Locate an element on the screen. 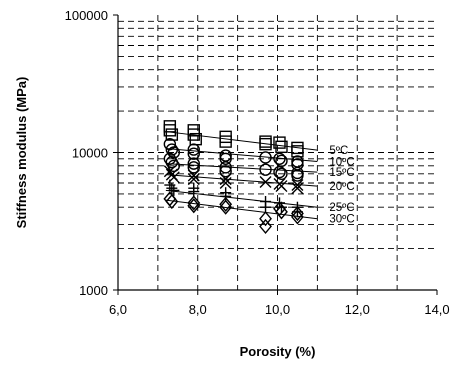 Image resolution: width=465 pixels, height=368 pixels. fit-lines is located at coordinates (241, 175).